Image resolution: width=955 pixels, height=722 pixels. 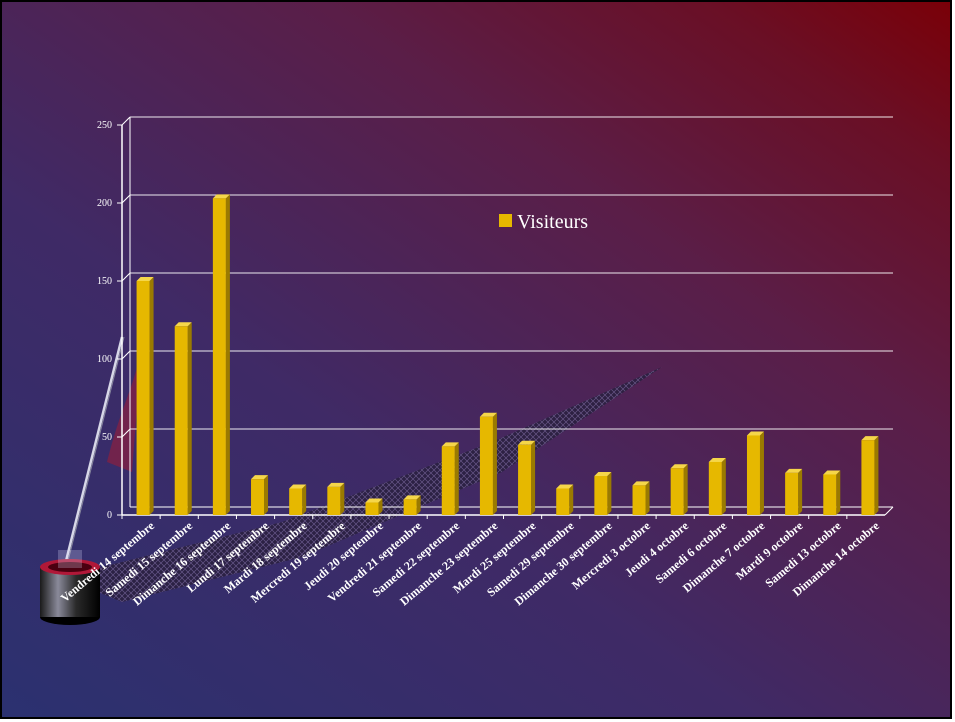 What do you see at coordinates (552, 222) in the screenshot?
I see `legend-label: Visiteurs` at bounding box center [552, 222].